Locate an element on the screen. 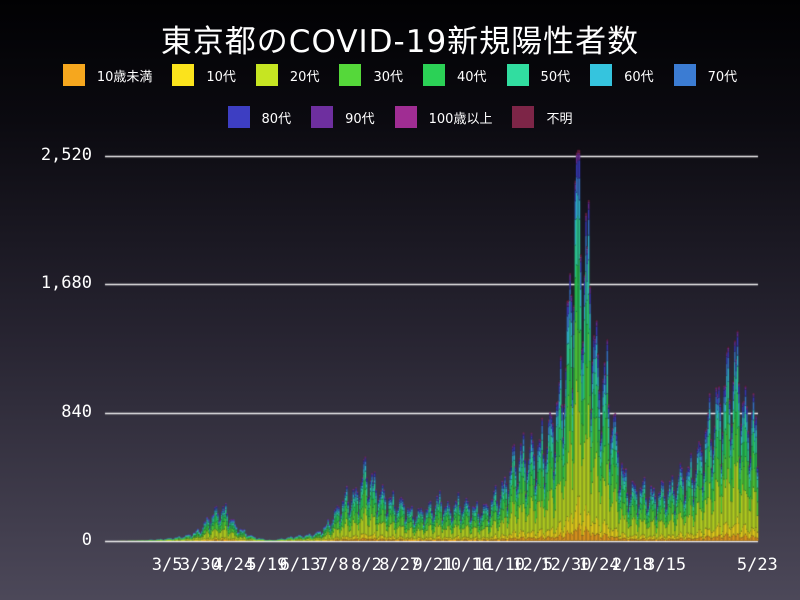  y-axis-tick-label: 2,520 is located at coordinates (66, 155).